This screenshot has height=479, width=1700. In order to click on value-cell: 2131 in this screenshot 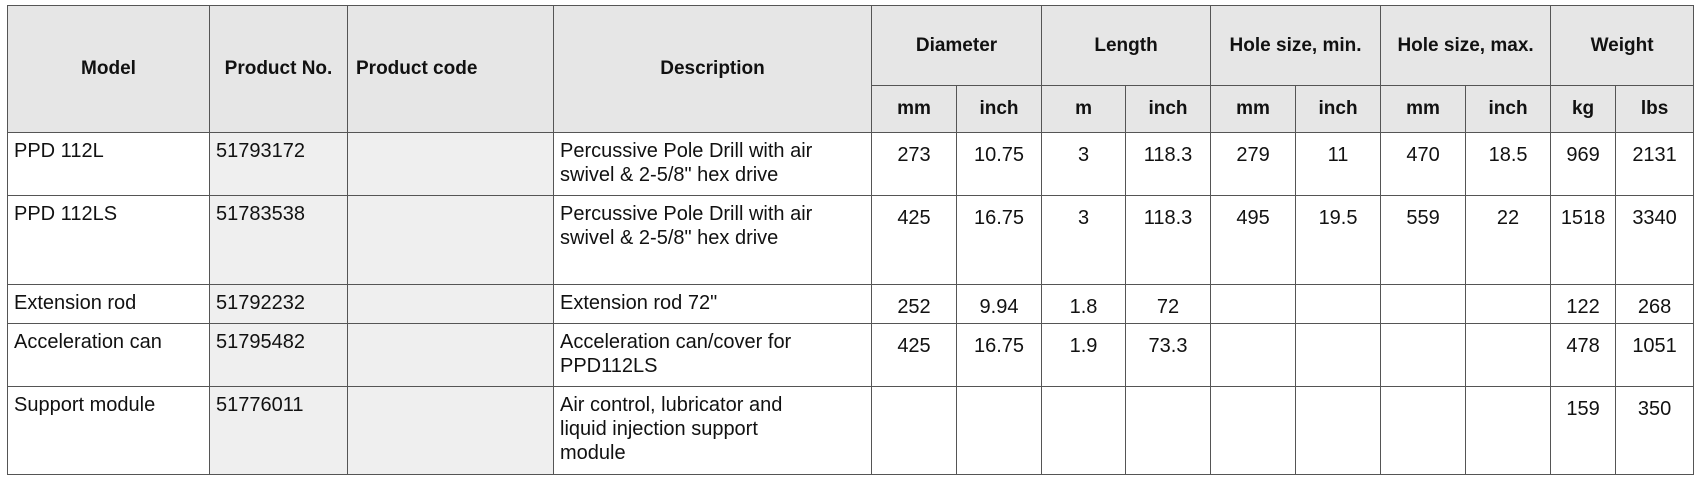, I will do `click(1655, 164)`.